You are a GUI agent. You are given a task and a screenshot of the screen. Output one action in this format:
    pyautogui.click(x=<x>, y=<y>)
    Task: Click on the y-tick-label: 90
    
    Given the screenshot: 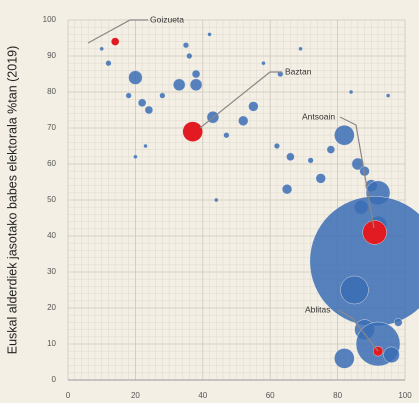 What is the action you would take?
    pyautogui.click(x=51, y=55)
    